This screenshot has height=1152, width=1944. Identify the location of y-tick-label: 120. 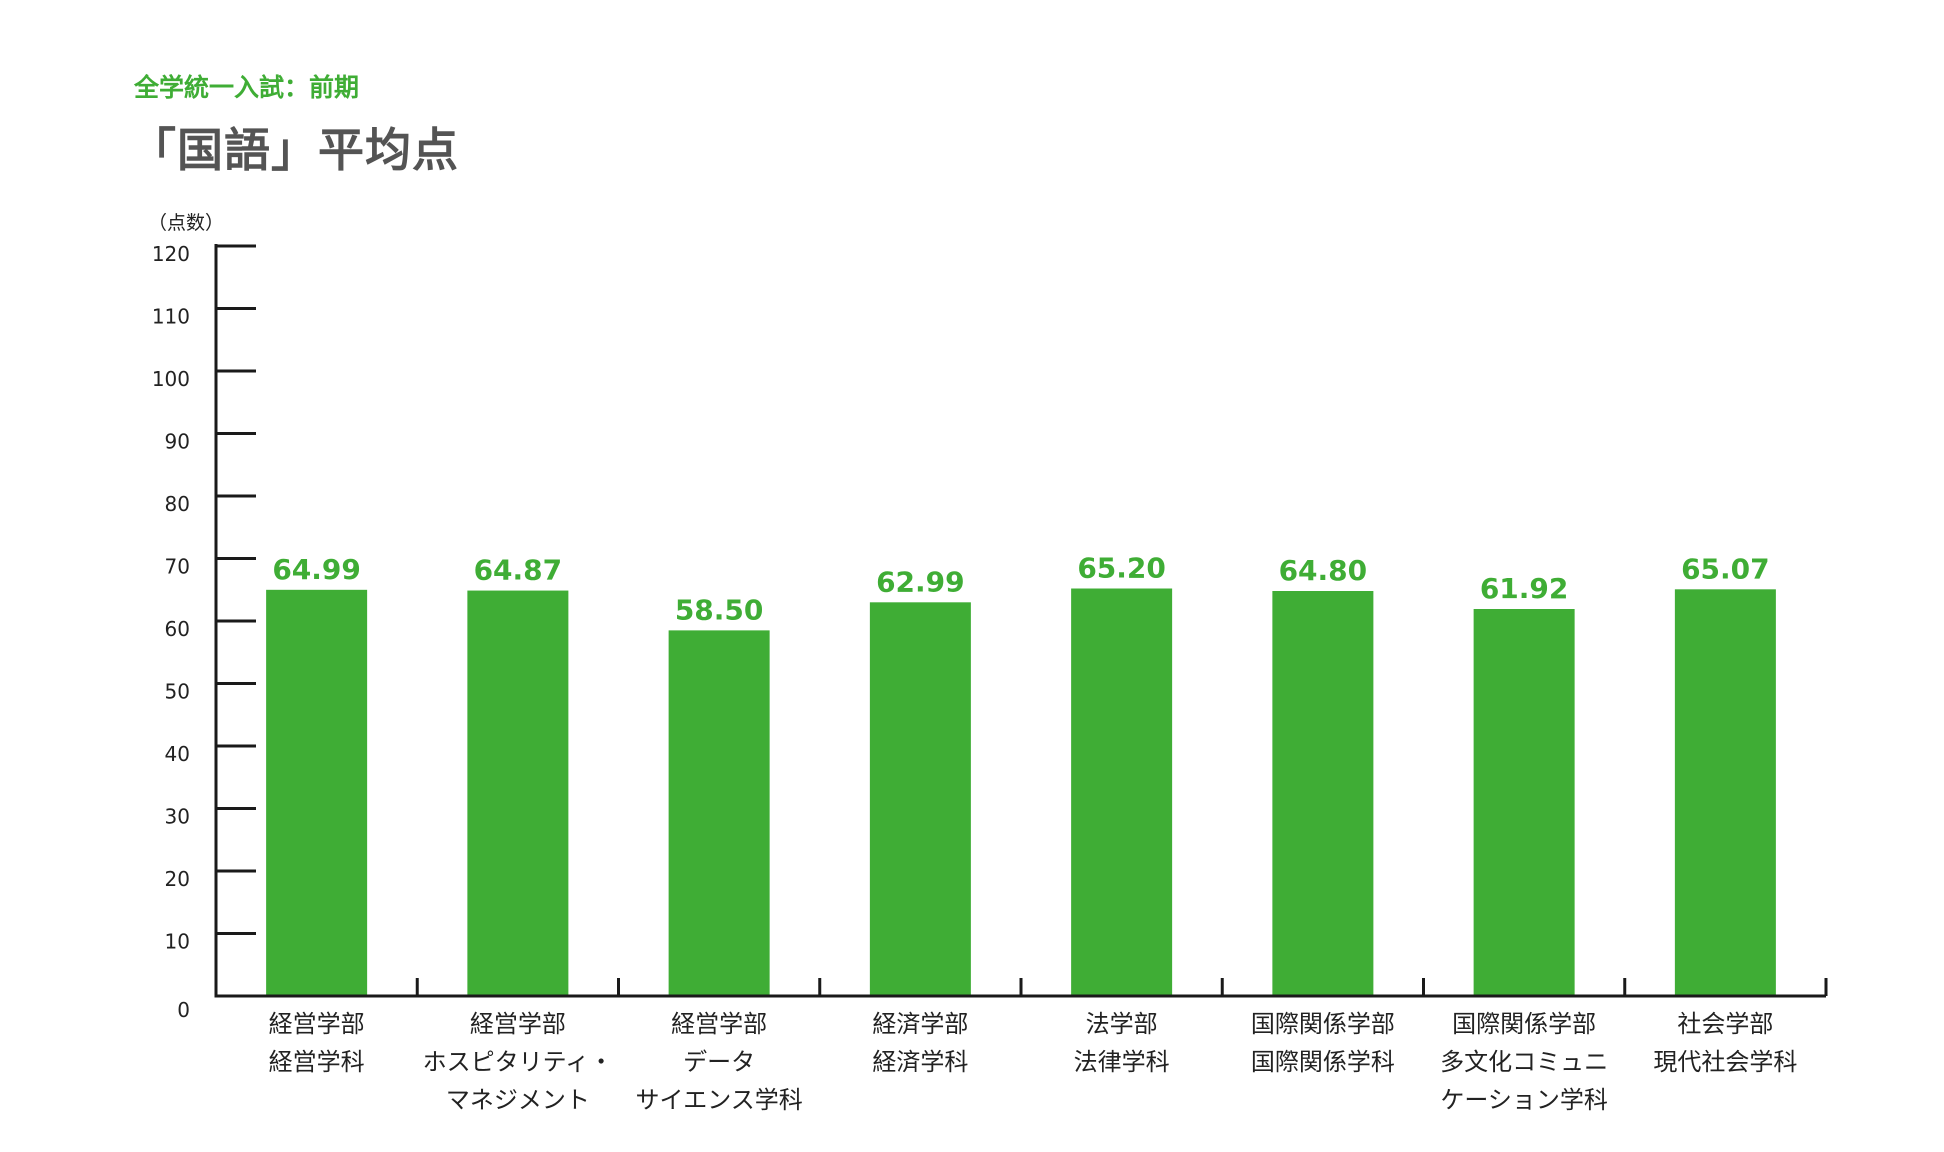
(171, 254).